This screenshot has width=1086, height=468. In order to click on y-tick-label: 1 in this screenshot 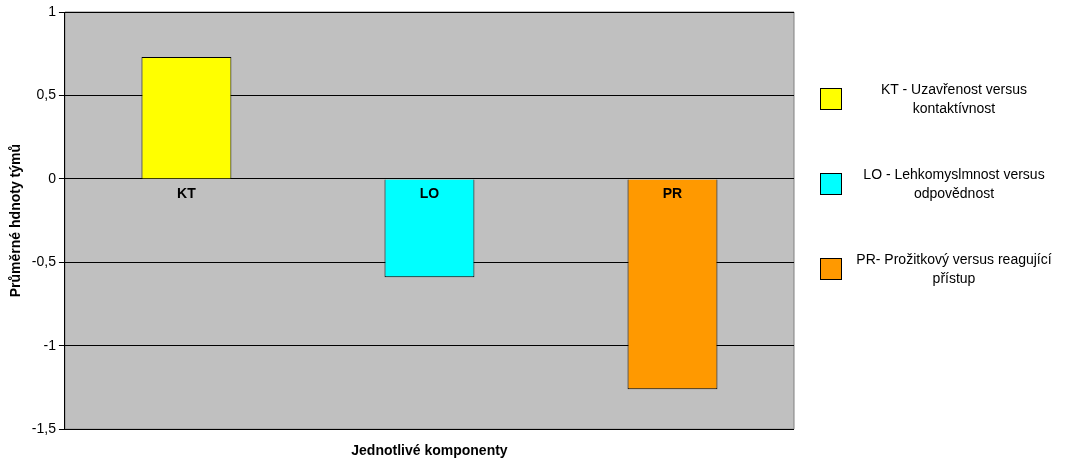, I will do `click(52, 10)`.